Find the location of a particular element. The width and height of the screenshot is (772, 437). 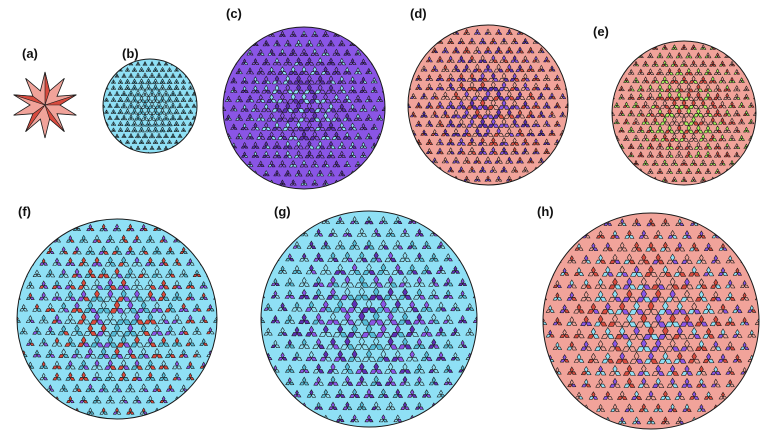

panel-label-h: (h) is located at coordinates (545, 211).